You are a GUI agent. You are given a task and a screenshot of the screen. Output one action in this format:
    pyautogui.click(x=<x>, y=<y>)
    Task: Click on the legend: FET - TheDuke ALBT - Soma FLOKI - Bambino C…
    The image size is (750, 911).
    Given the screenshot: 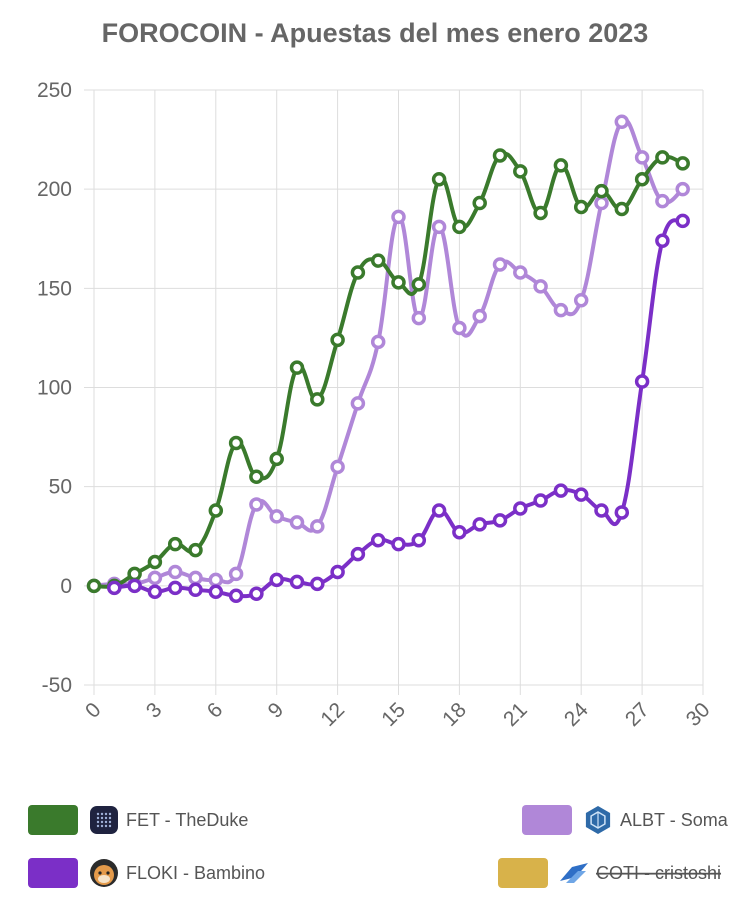 What is the action you would take?
    pyautogui.click(x=378, y=846)
    